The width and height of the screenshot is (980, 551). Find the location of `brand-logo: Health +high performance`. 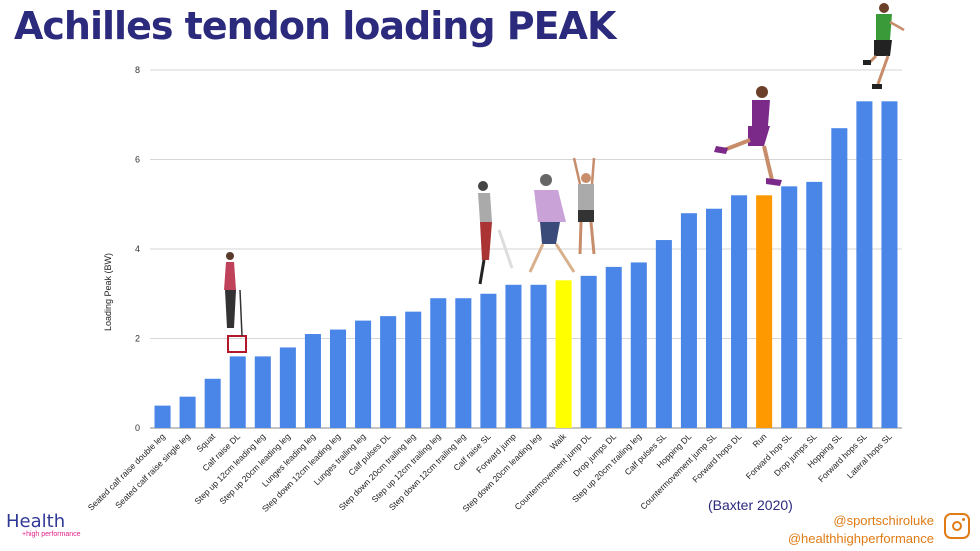

brand-logo: Health +high performance is located at coordinates (46, 525).